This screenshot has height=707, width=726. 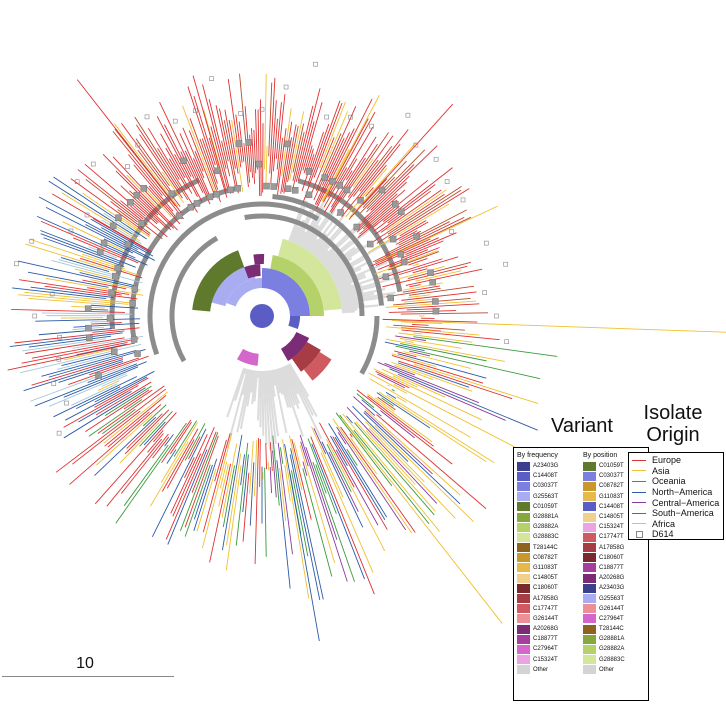 What do you see at coordinates (611, 557) in the screenshot?
I see `variant-label: C18060T` at bounding box center [611, 557].